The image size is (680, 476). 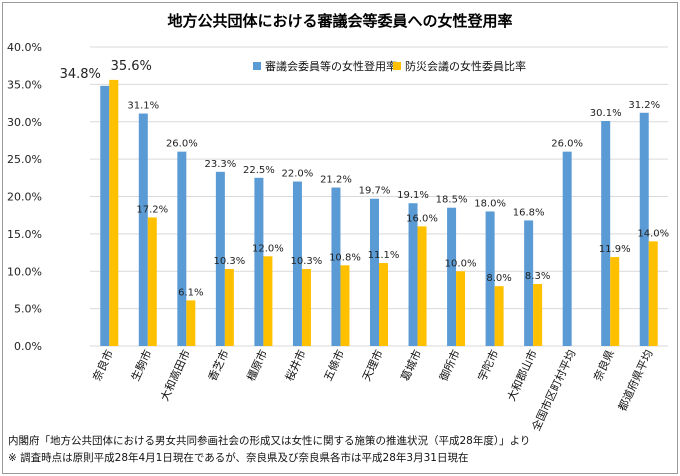 What do you see at coordinates (28, 309) in the screenshot?
I see `y-tick-label: 5.0%` at bounding box center [28, 309].